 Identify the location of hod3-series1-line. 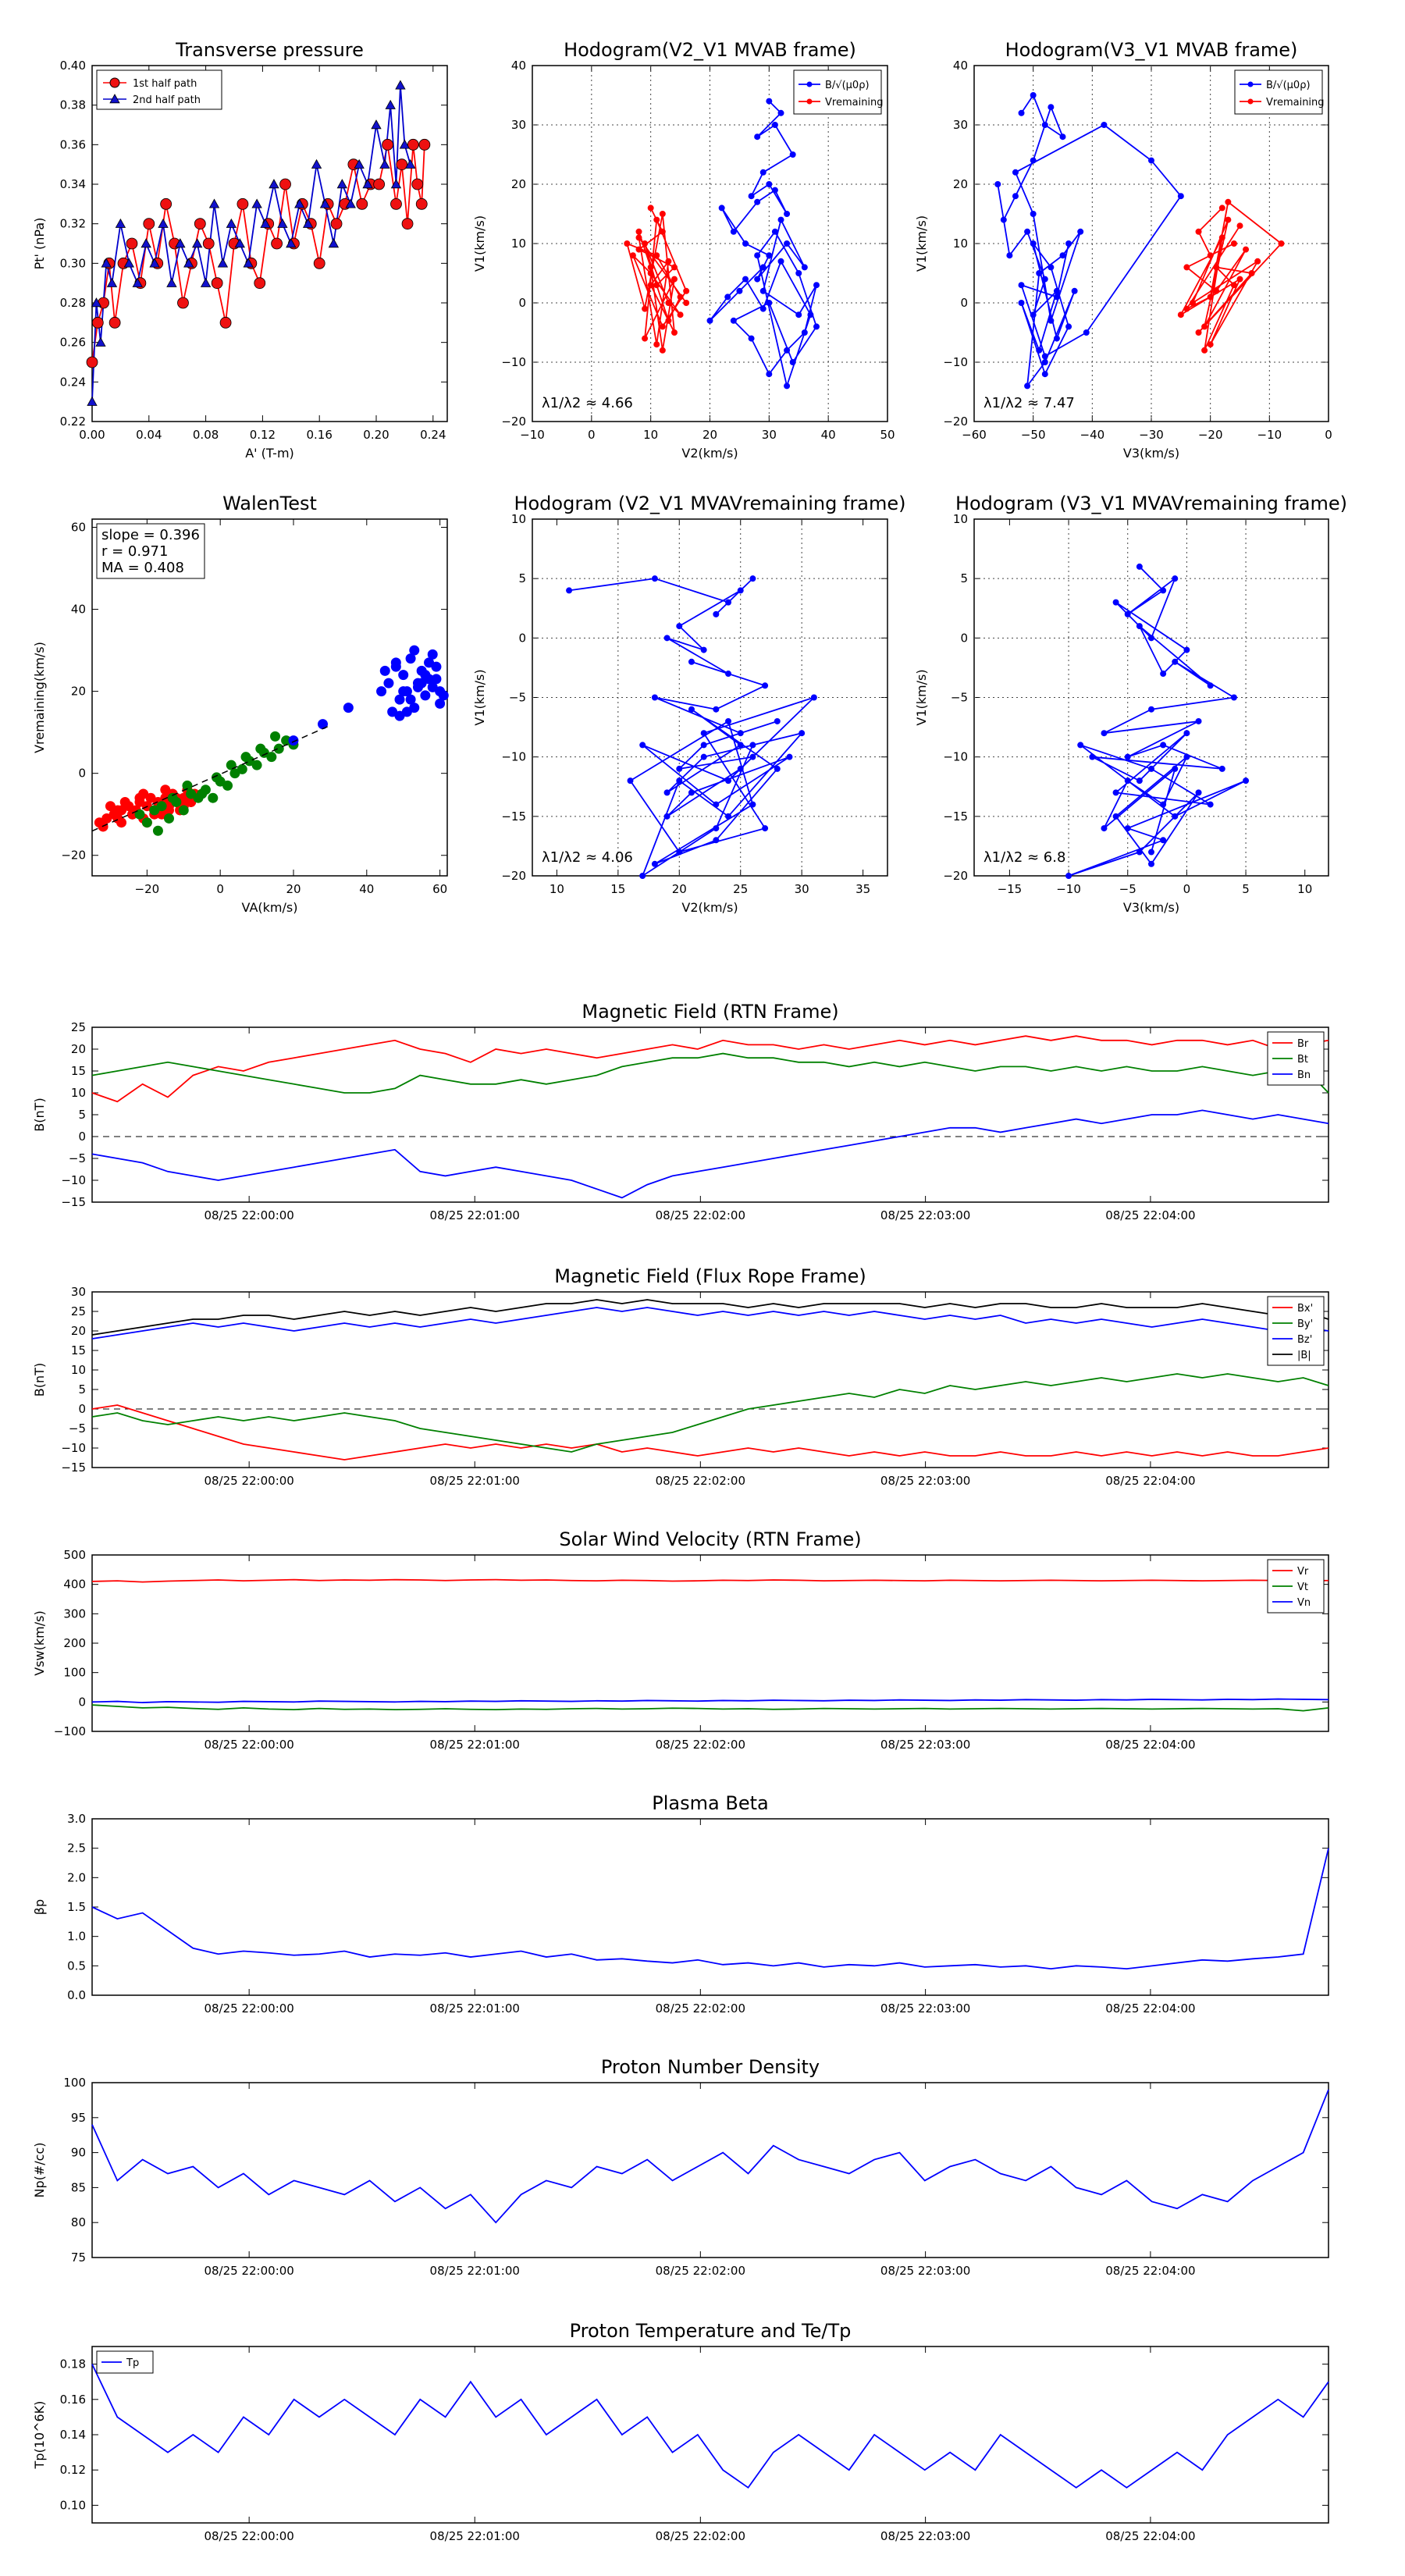
(691, 728).